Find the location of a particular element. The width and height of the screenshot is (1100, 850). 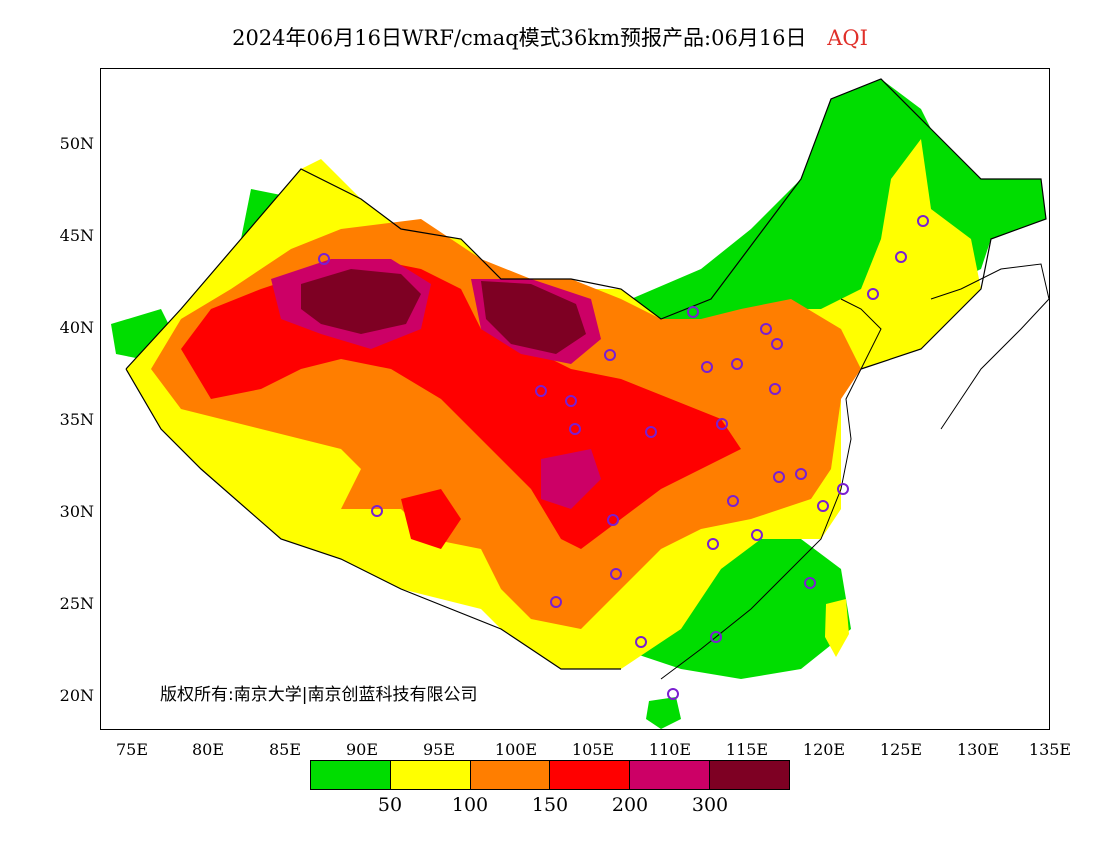

legend-label-200: 200 is located at coordinates (630, 805).